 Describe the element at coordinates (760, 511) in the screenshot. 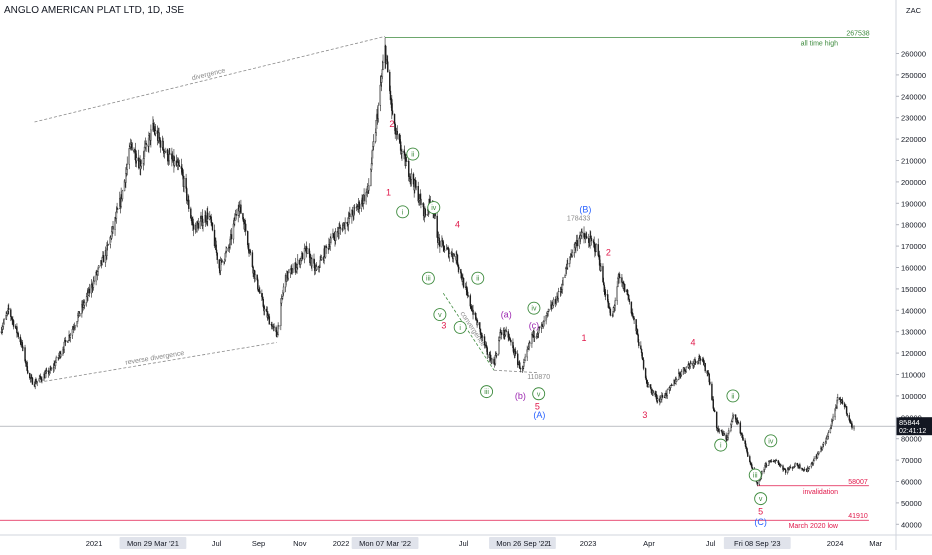

I see `wave-label: 5` at that location.